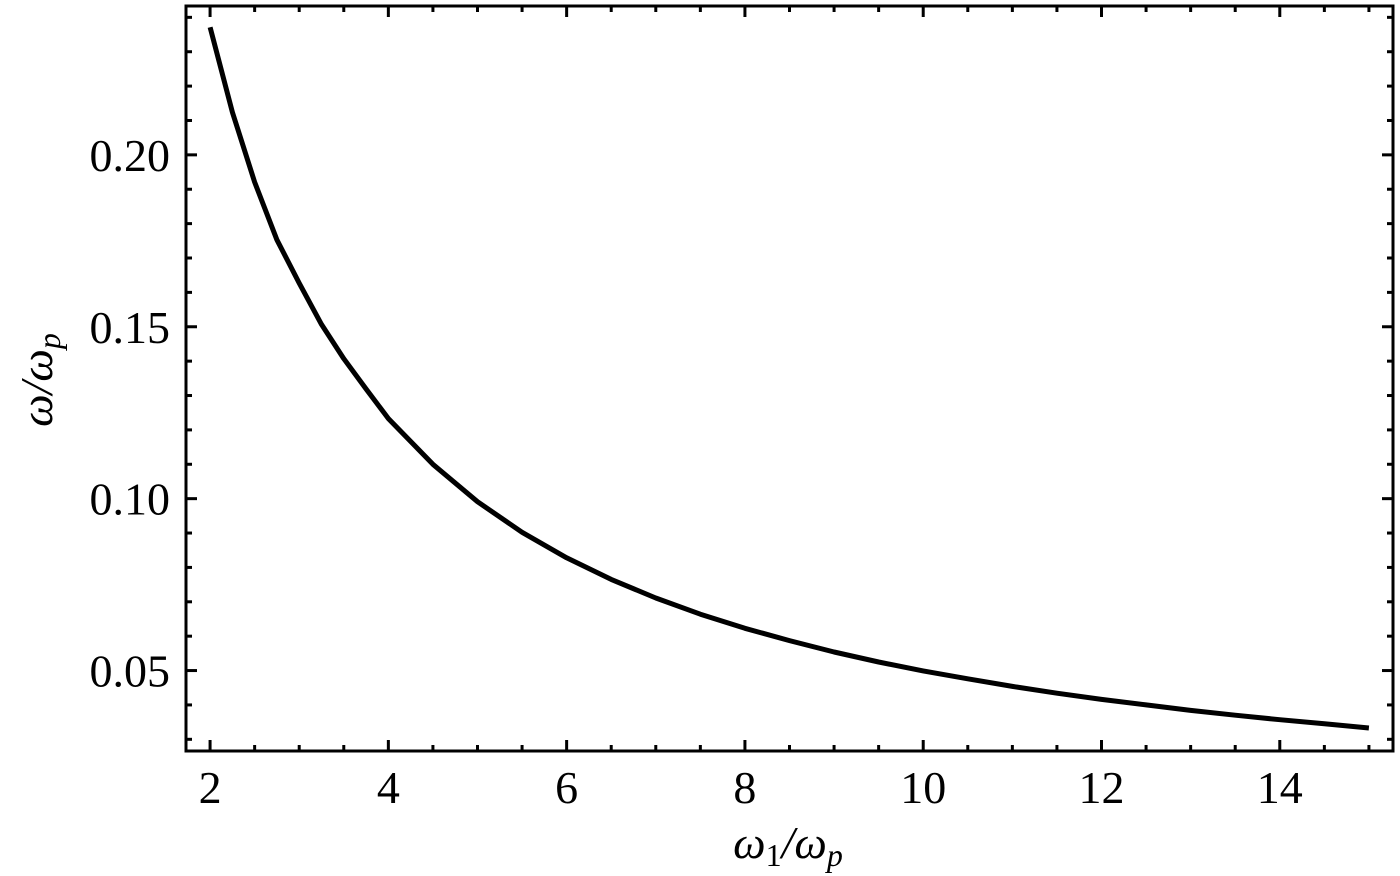 This screenshot has width=1400, height=876. What do you see at coordinates (788, 845) in the screenshot?
I see `x-axis-label: ω1/ωp` at bounding box center [788, 845].